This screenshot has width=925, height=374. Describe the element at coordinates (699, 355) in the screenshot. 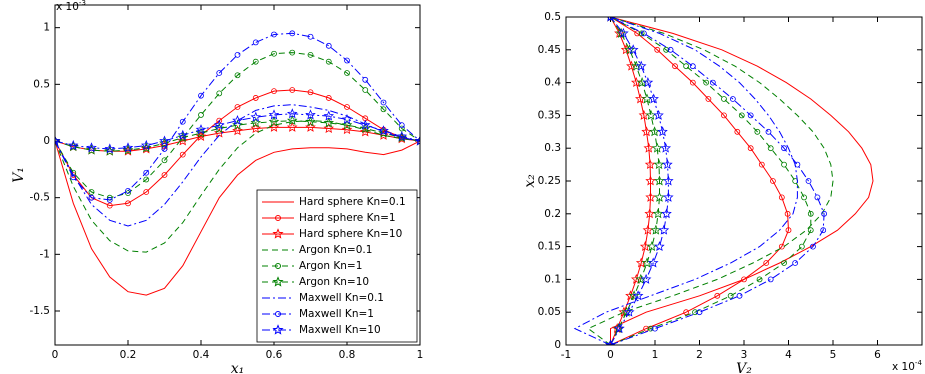

I see `x-tick-label: 2` at that location.